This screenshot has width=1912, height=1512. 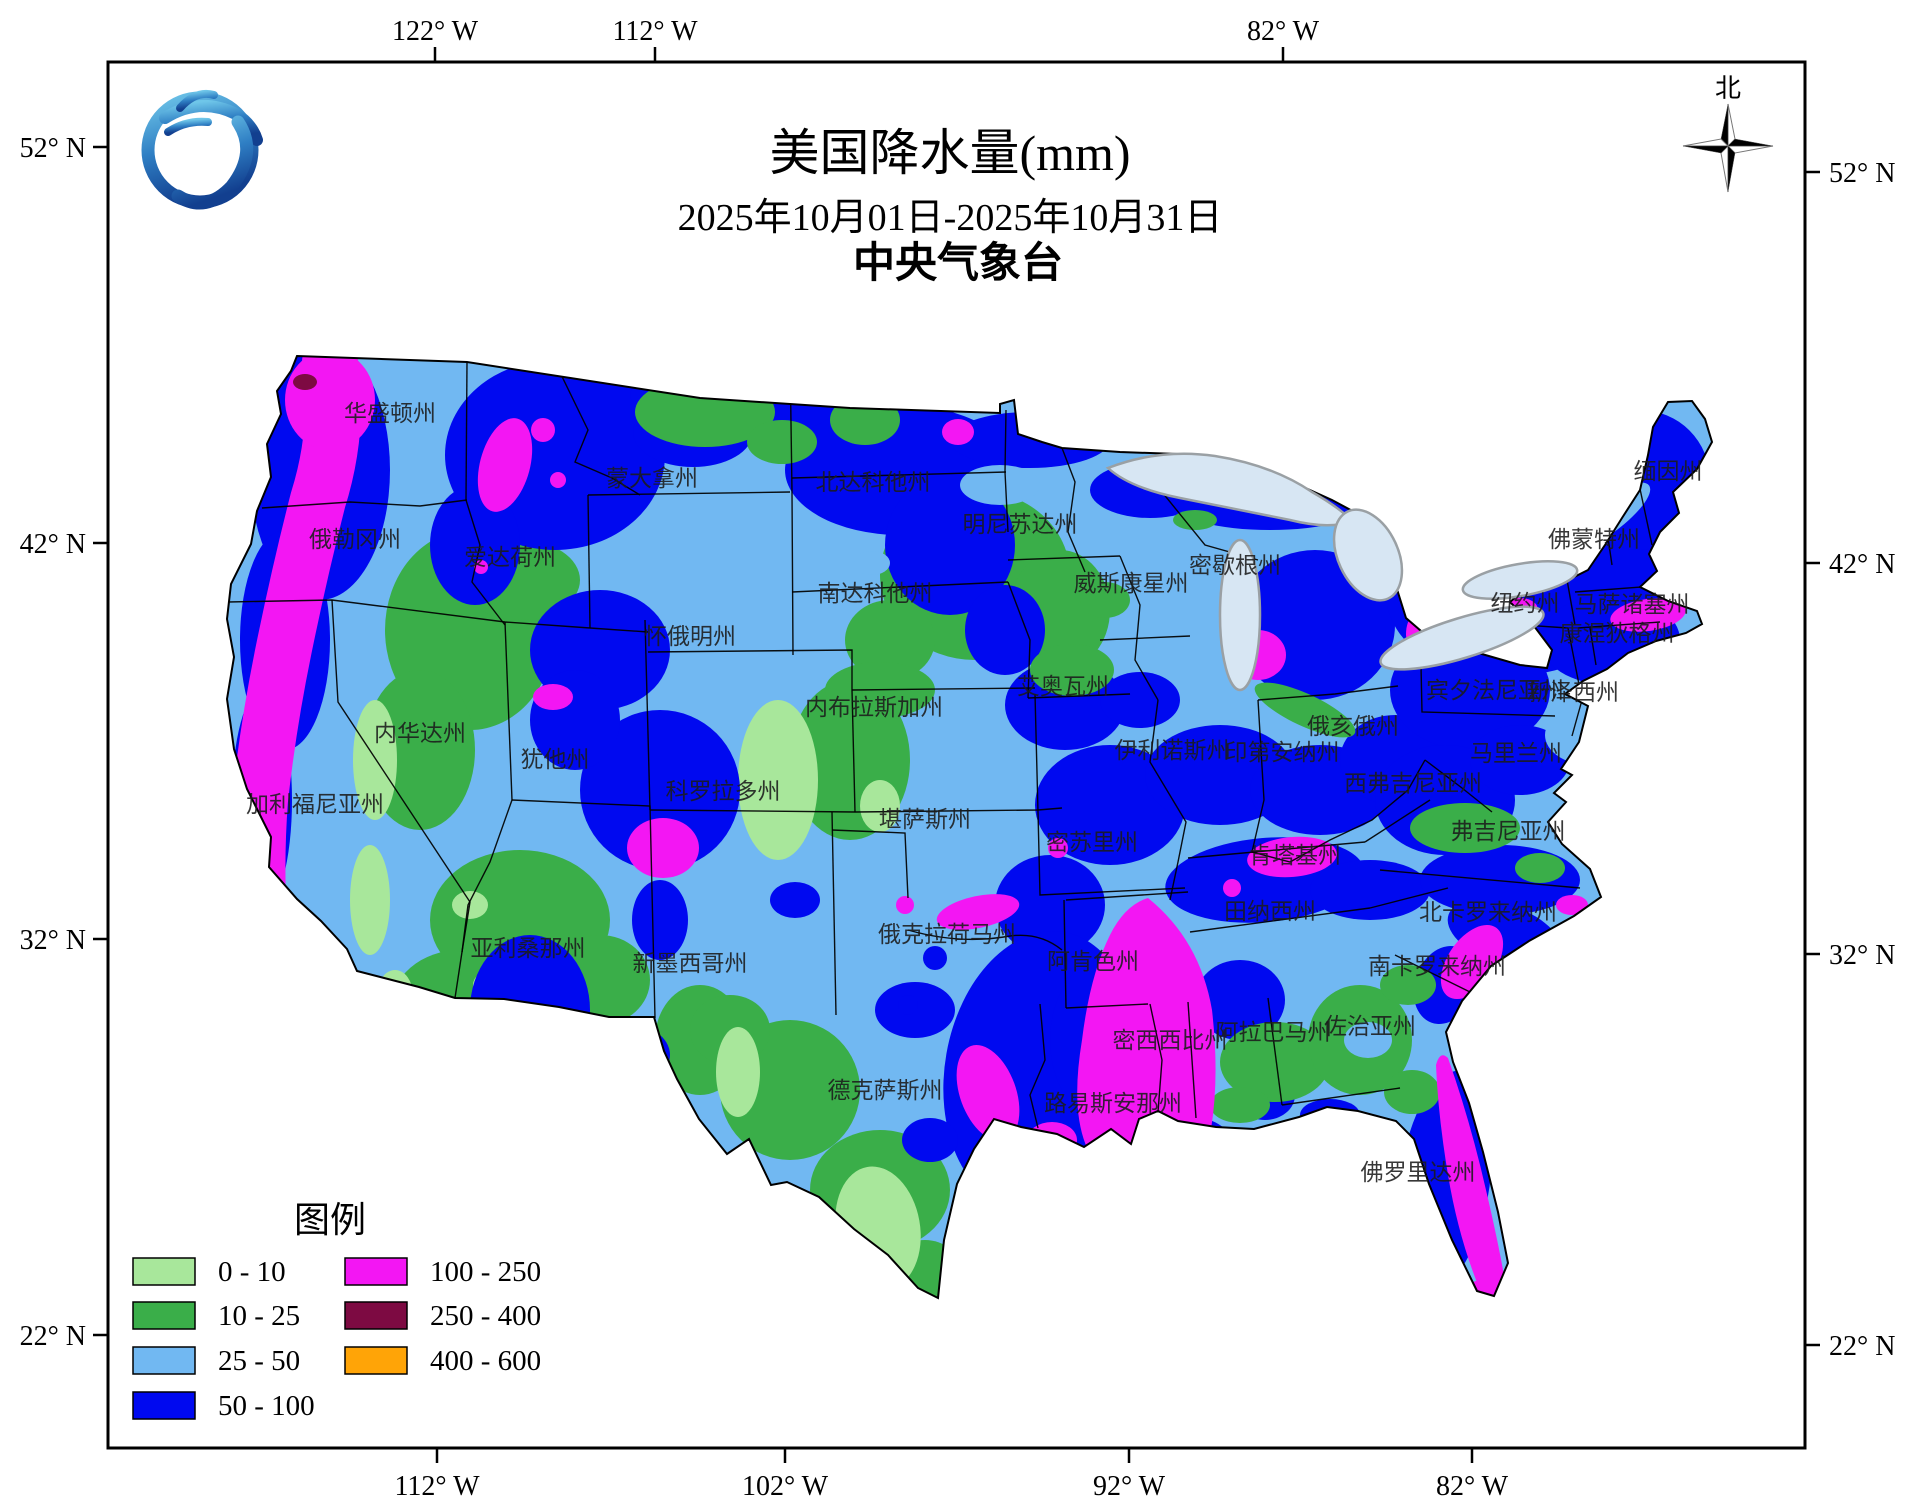 What do you see at coordinates (1462, 638) in the screenshot?
I see `lake-erie` at bounding box center [1462, 638].